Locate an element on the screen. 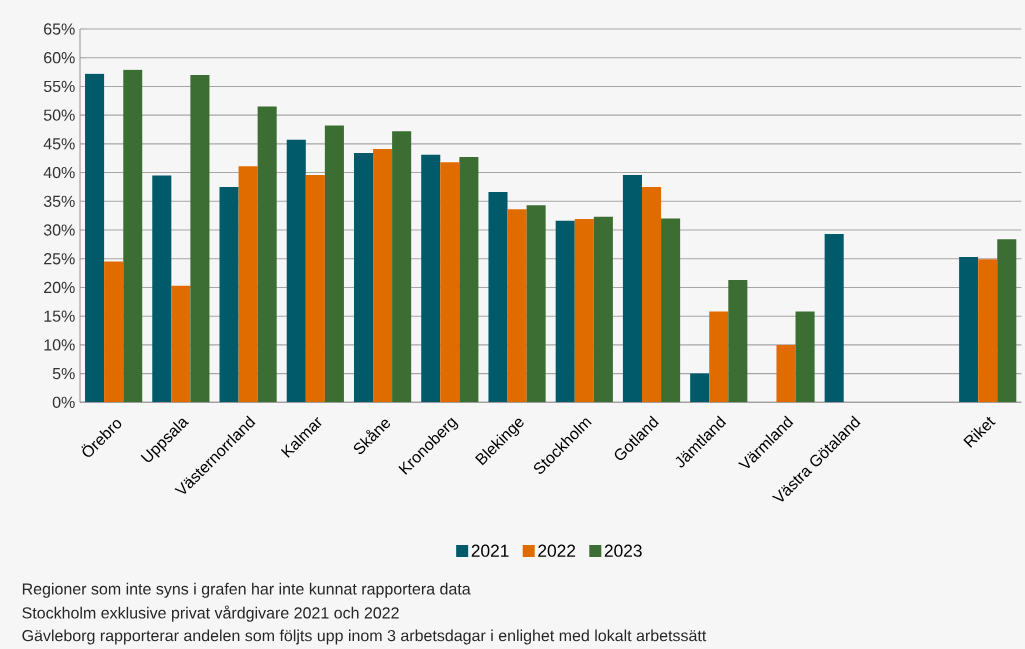  legend-label: 2022 is located at coordinates (557, 550).